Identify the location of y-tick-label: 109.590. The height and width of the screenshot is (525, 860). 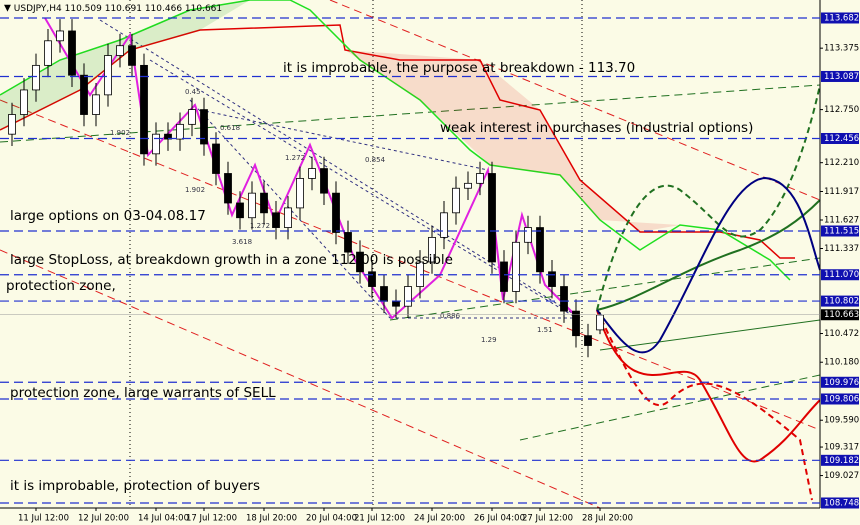
(841, 421).